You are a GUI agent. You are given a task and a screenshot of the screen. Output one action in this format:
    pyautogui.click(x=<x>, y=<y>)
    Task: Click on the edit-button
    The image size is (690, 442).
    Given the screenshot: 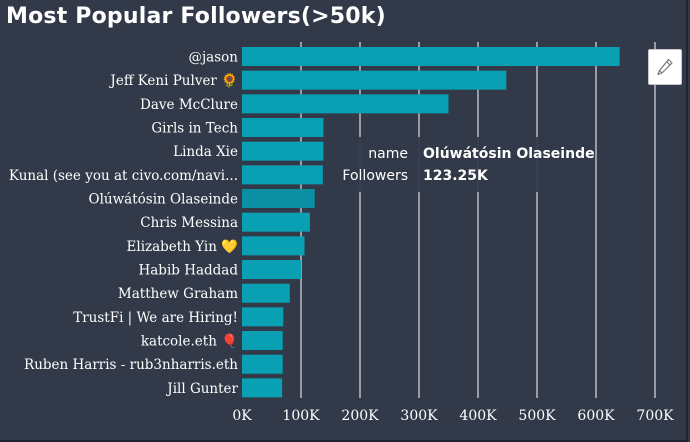 What is the action you would take?
    pyautogui.click(x=665, y=67)
    